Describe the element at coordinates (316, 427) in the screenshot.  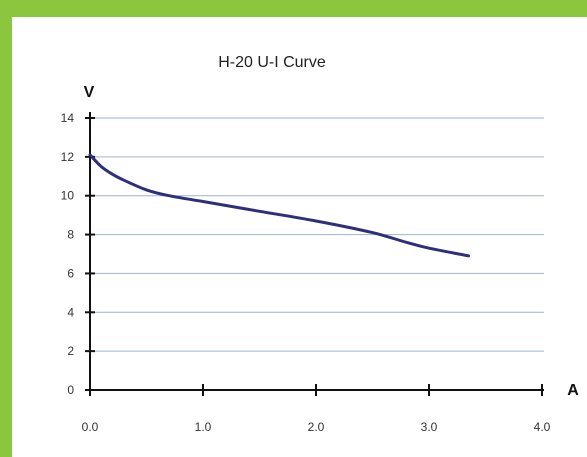
I see `x-tick-label: 2.0` at that location.